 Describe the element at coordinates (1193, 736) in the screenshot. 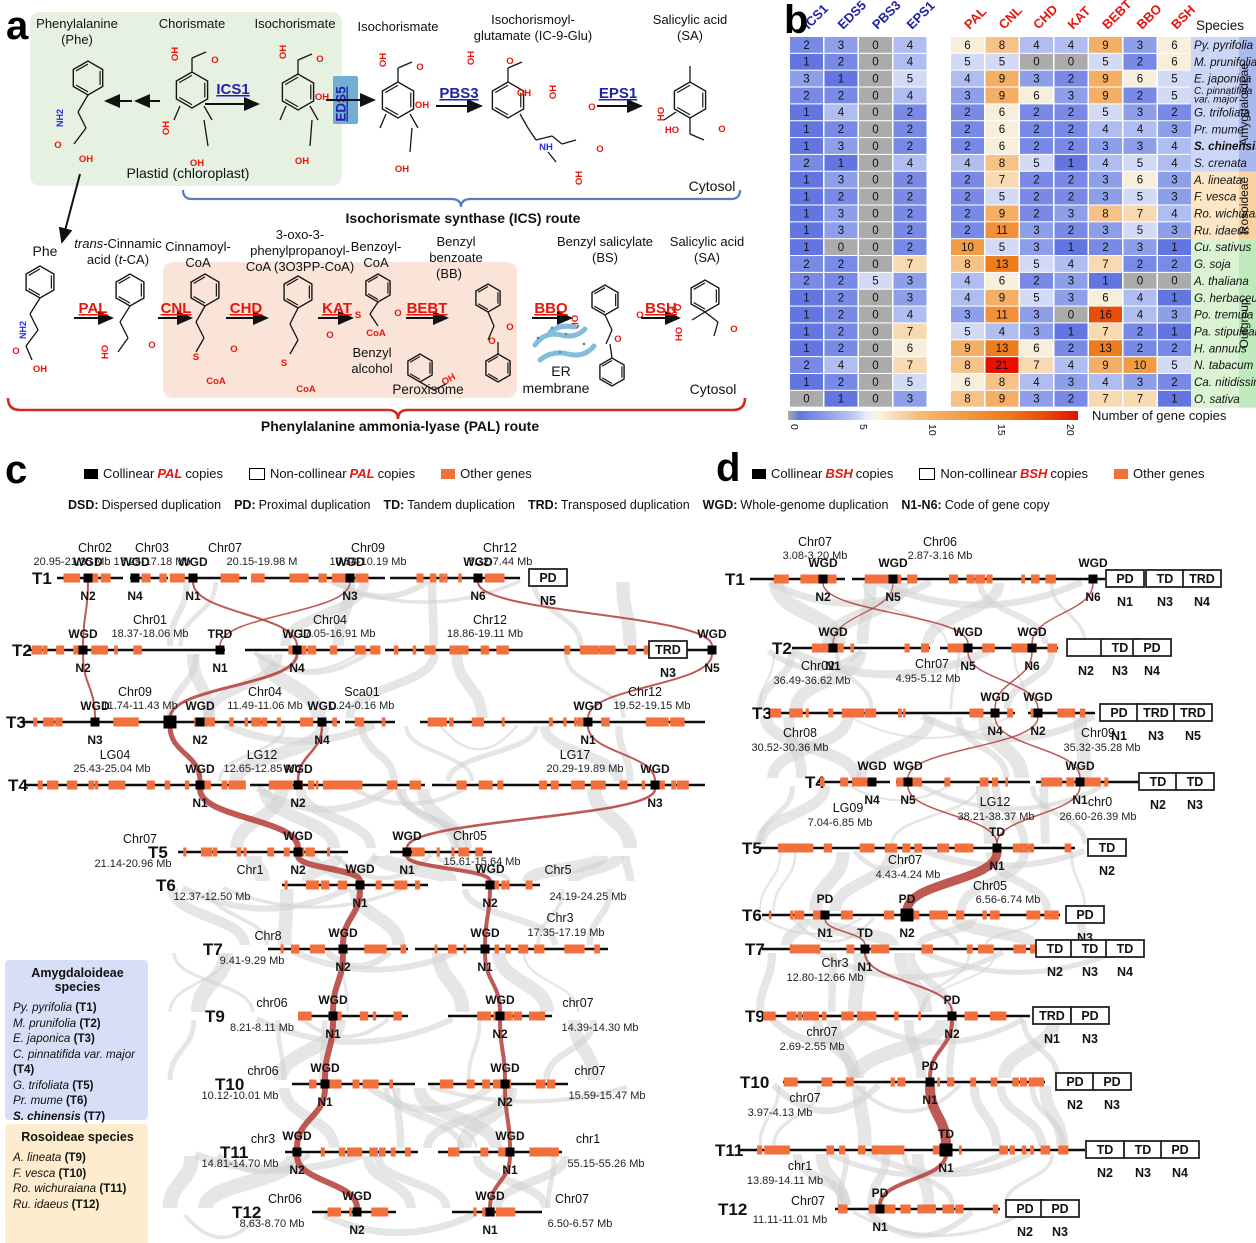

I see `gene-copy-code: N5` at that location.